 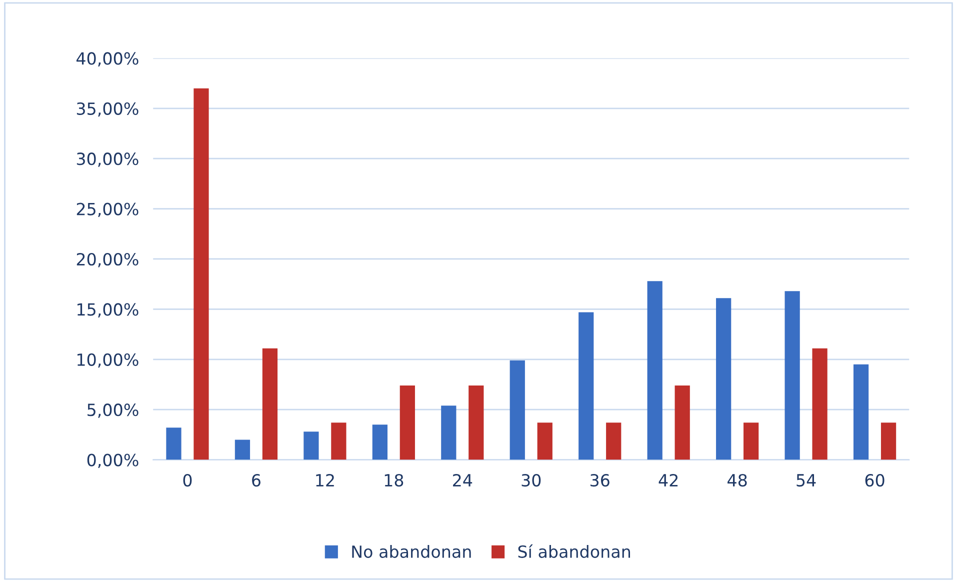 What do you see at coordinates (325, 480) in the screenshot?
I see `x-tick-label: 12` at bounding box center [325, 480].